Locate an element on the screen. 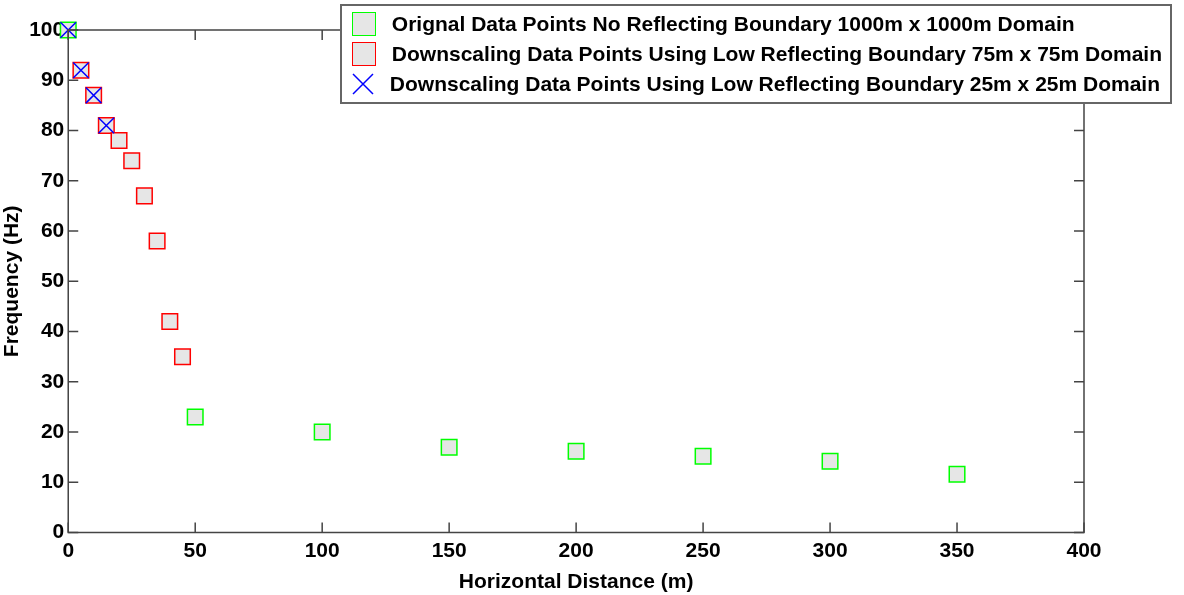 This screenshot has width=1184, height=595. y-tick-label: 50 is located at coordinates (52, 280).